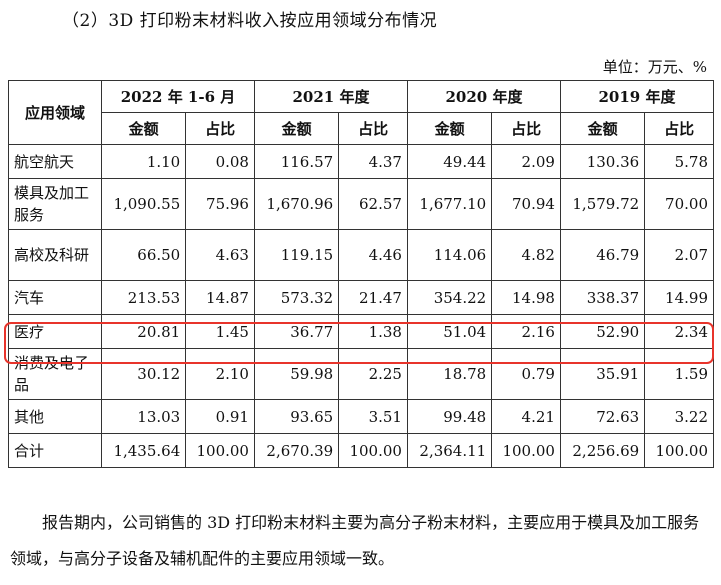 This screenshot has height=585, width=721. Describe the element at coordinates (449, 297) in the screenshot. I see `amount-cell: 354.22` at that location.